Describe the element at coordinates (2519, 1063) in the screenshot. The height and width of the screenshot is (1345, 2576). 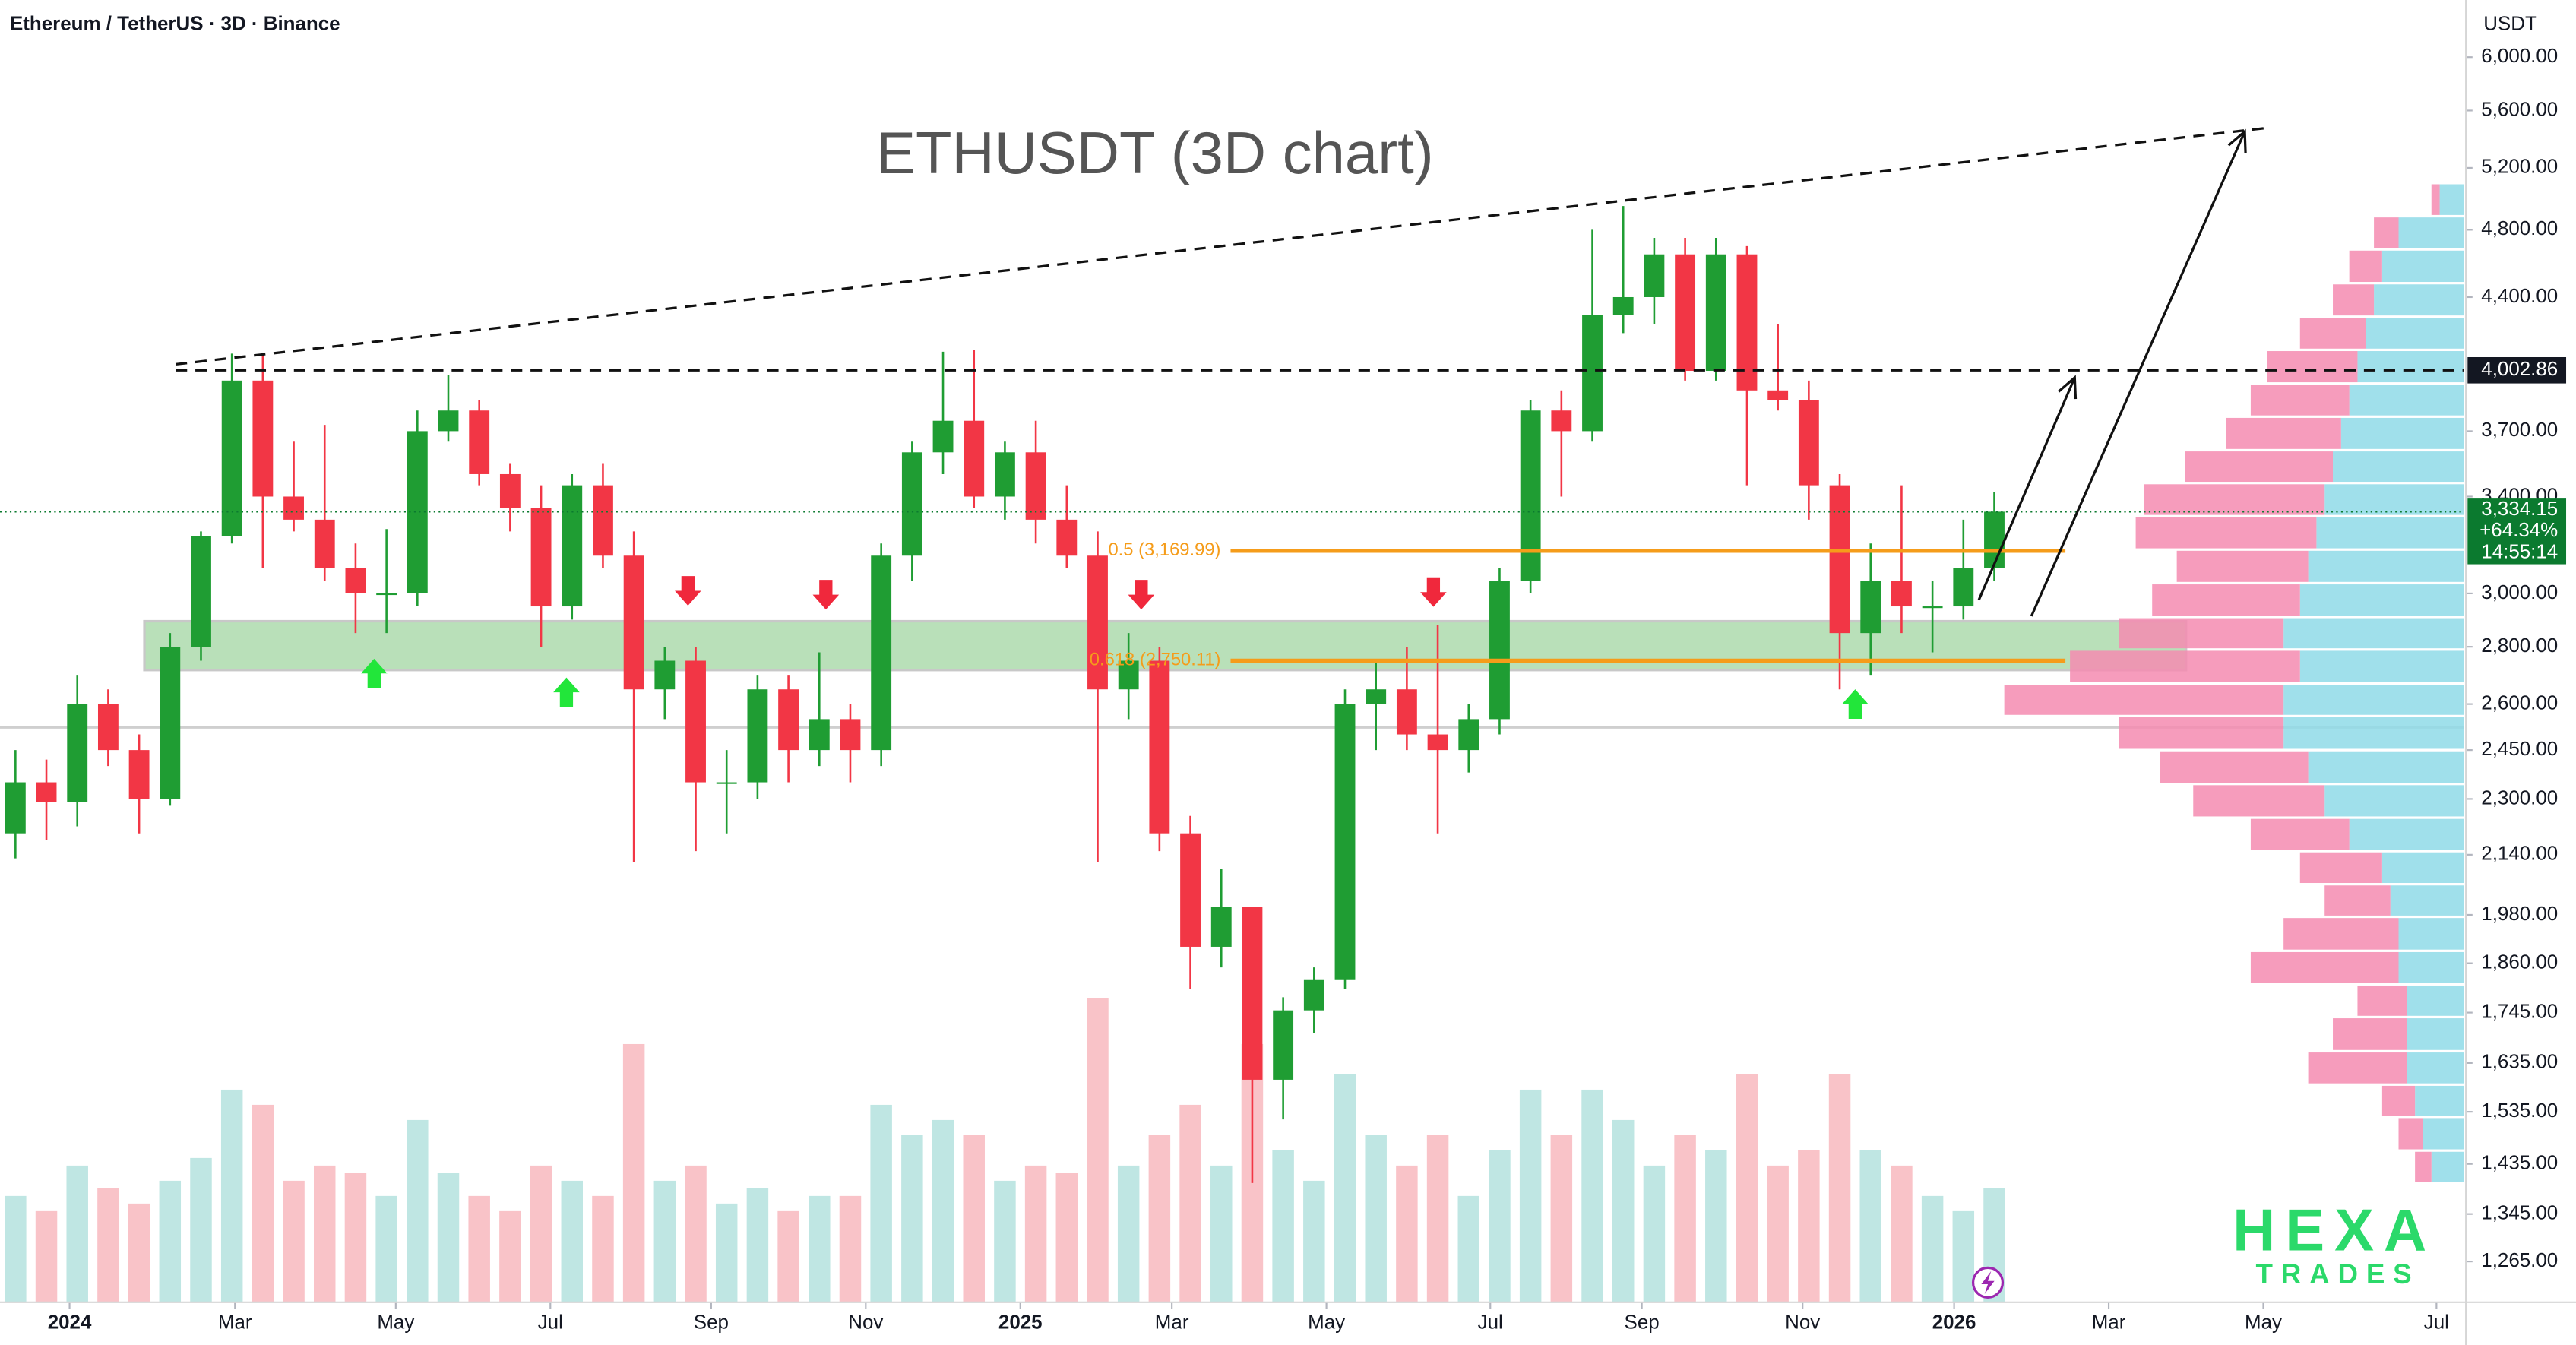
I see `y-tick-label: 1,635.00` at that location.